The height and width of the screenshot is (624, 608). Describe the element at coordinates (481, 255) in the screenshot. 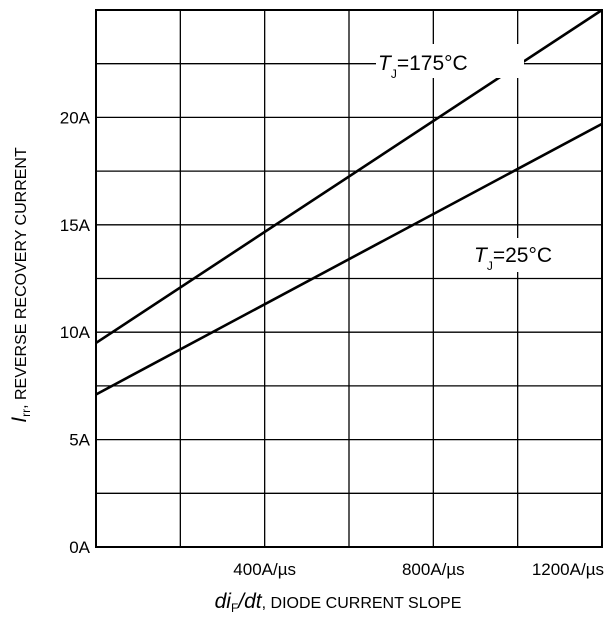

I see `series-label-25-symbol: T` at that location.